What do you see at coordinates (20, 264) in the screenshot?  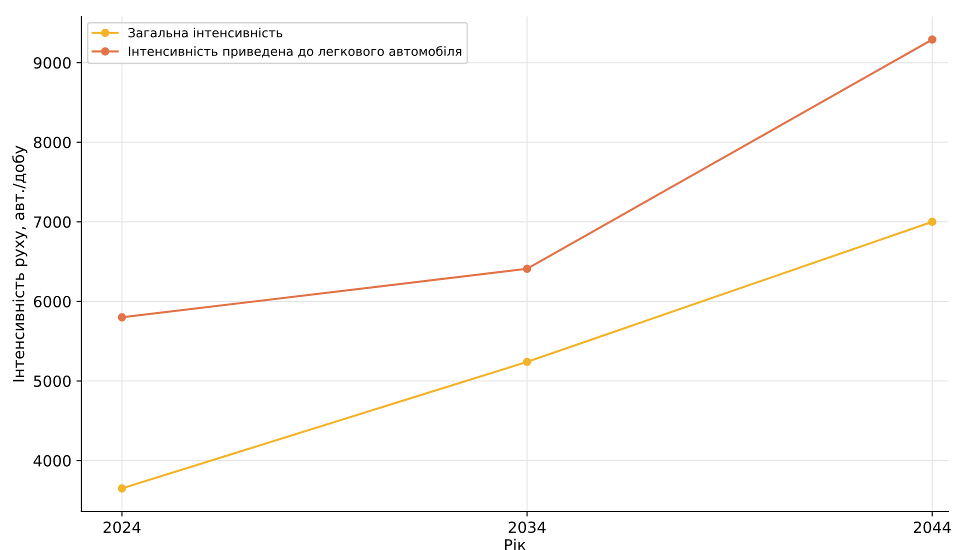 I see `y-axis-title: Інтенсивність руху, авт./добу` at bounding box center [20, 264].